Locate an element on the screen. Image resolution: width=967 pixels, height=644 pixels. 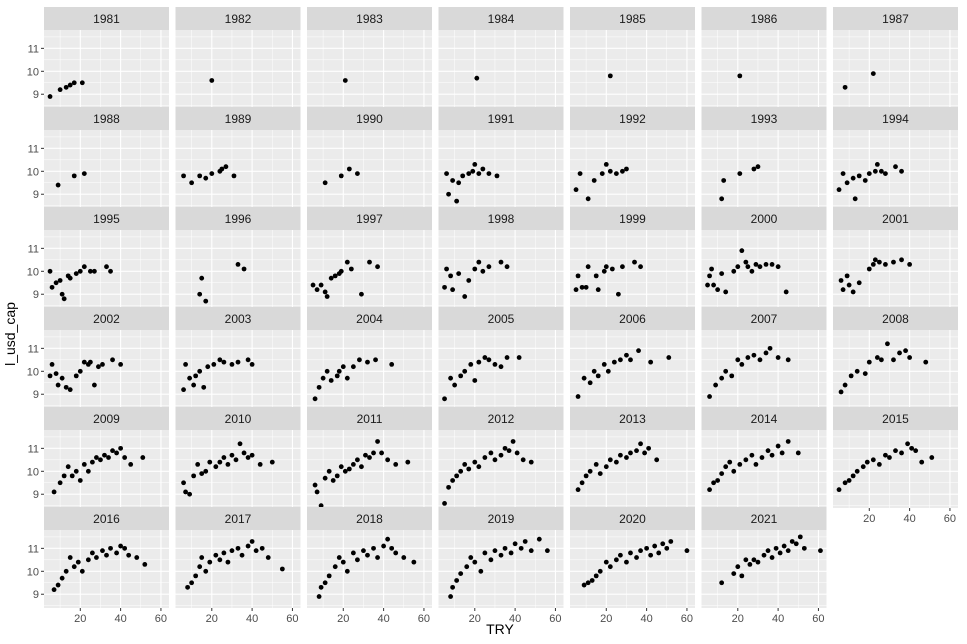
facet-panel: 1990 is located at coordinates (369, 157).